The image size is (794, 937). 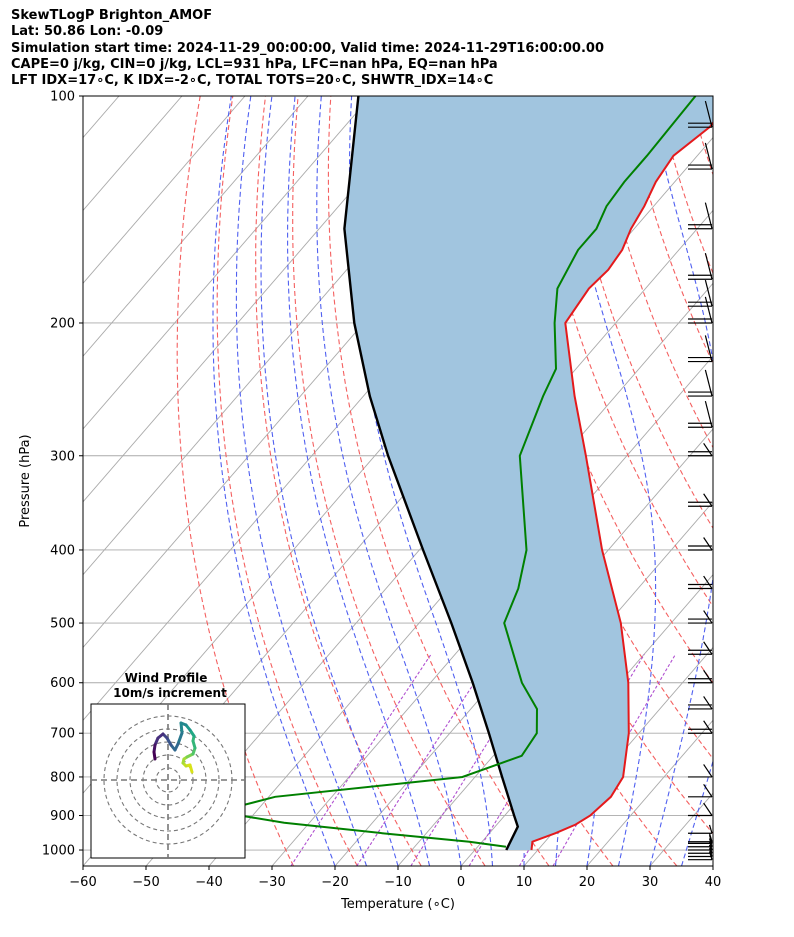 What do you see at coordinates (168, 765) in the screenshot?
I see `hodograph-inset: Wind Profile 10m/s increment` at bounding box center [168, 765].